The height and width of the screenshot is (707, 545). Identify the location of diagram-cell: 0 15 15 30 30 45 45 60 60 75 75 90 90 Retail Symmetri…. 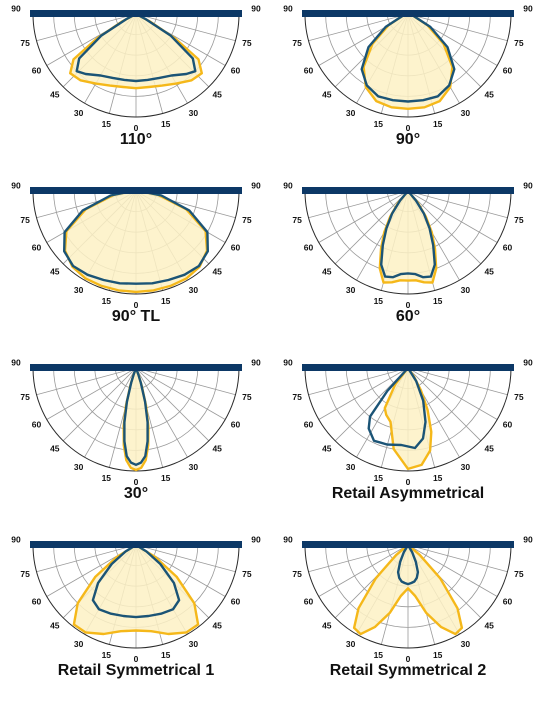
(408, 619).